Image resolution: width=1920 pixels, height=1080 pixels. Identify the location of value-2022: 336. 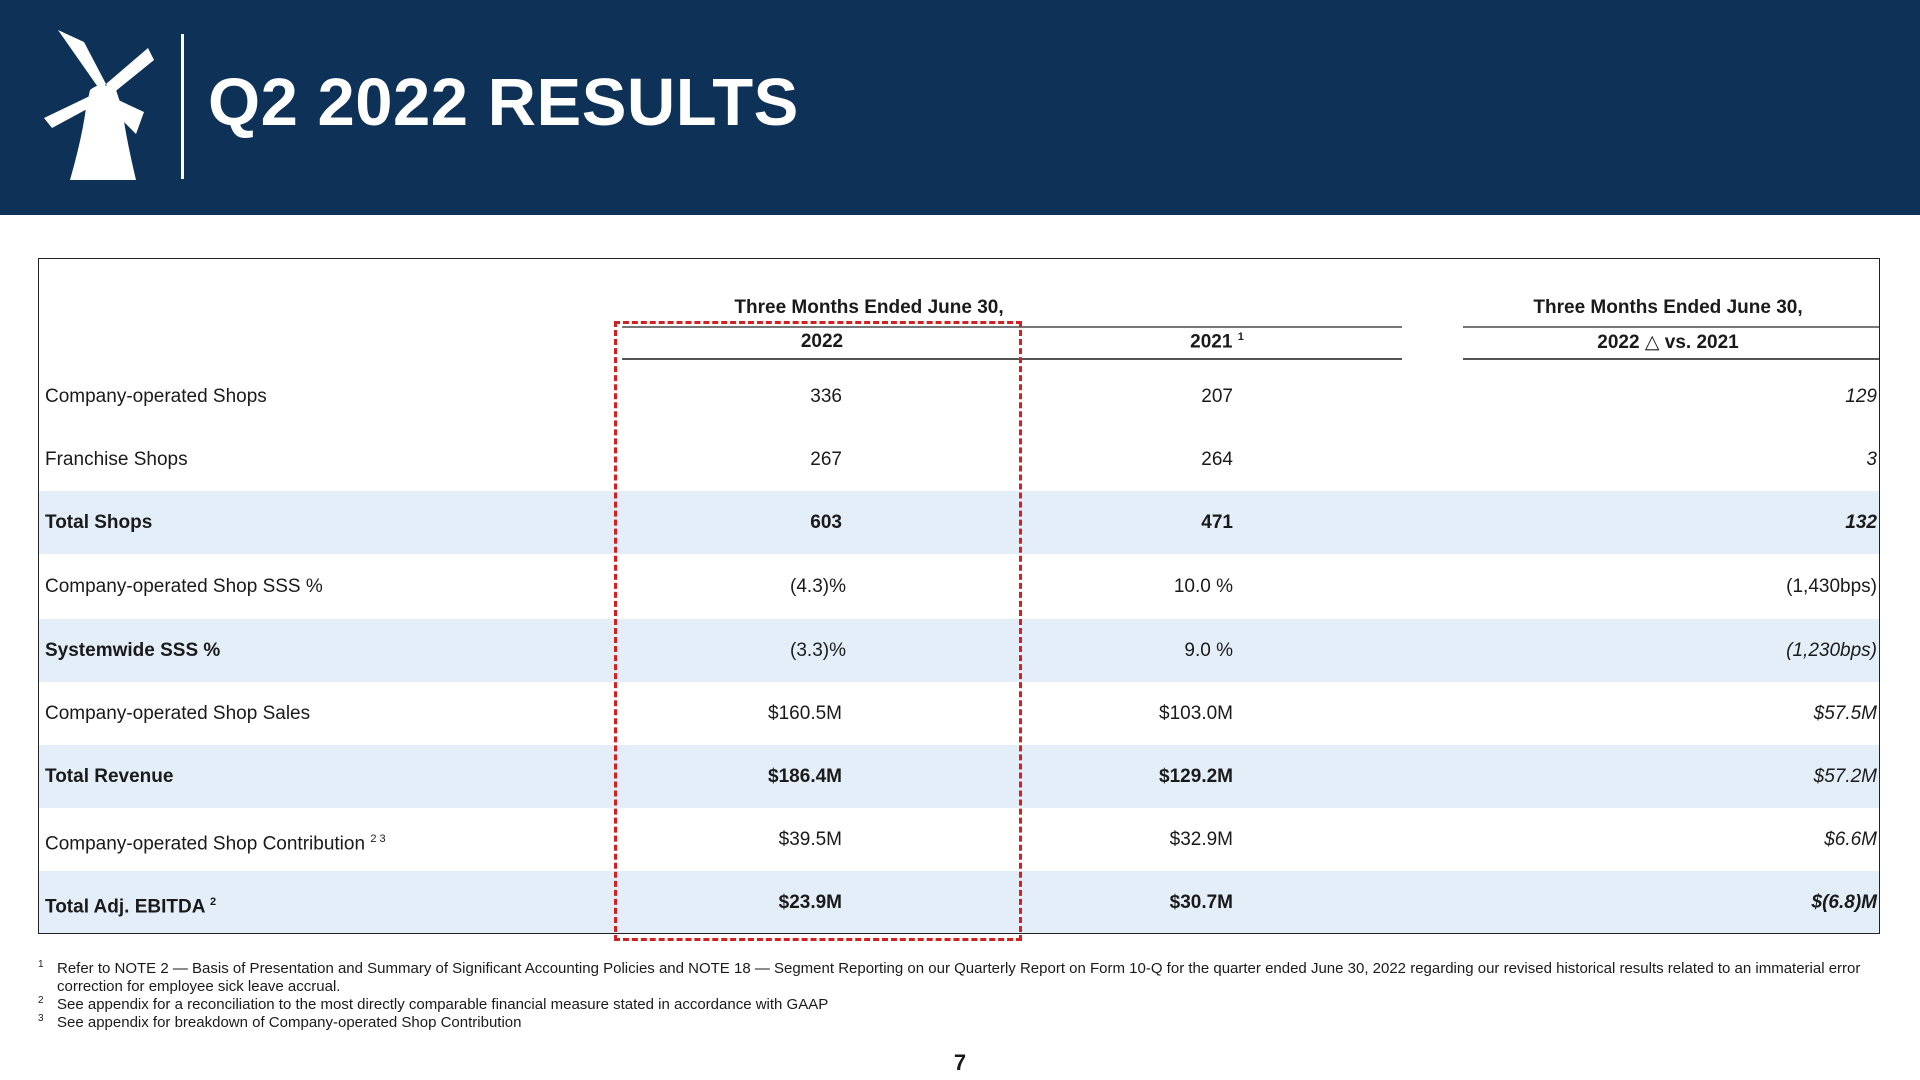
(826, 396).